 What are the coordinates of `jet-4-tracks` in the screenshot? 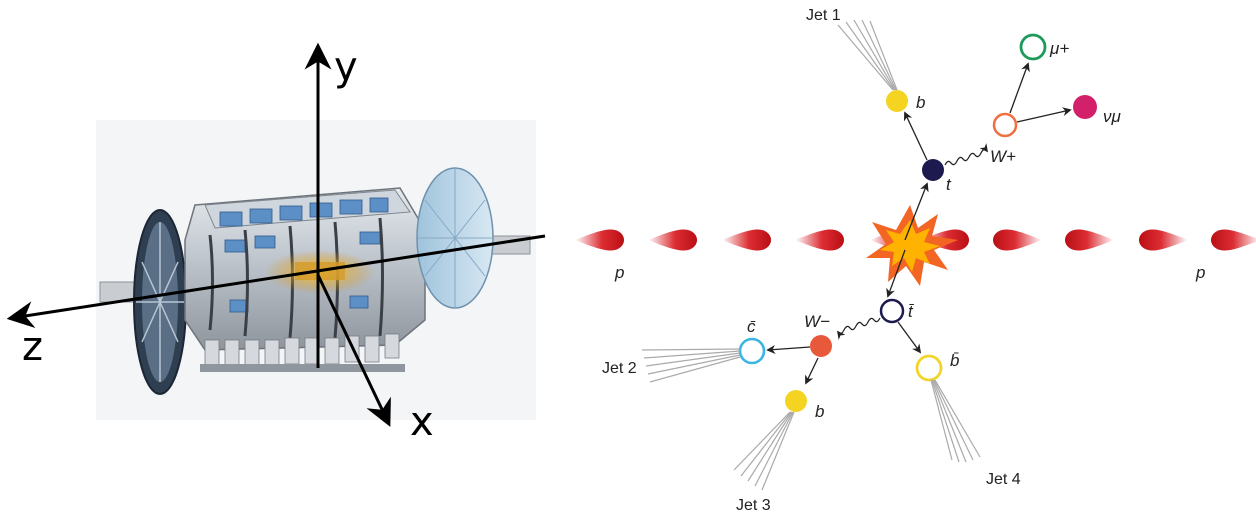 It's located at (955, 421).